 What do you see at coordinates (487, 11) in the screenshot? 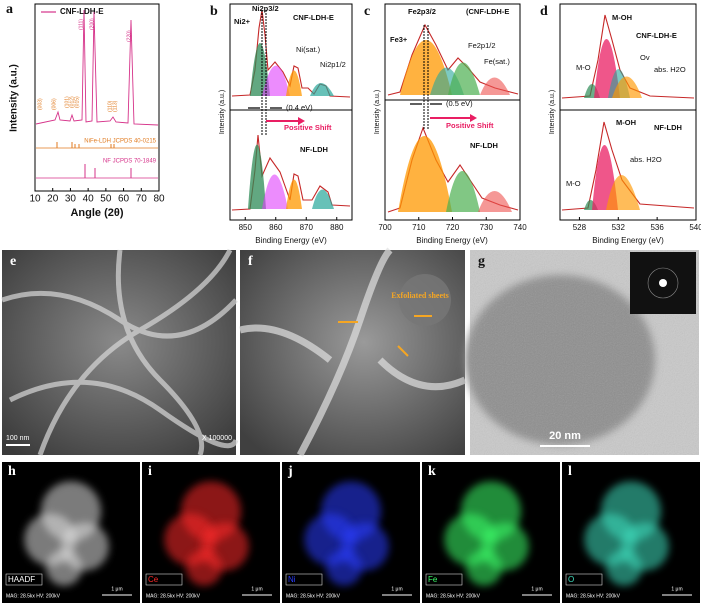
I see `annotation: (CNF-LDH-E` at bounding box center [487, 11].